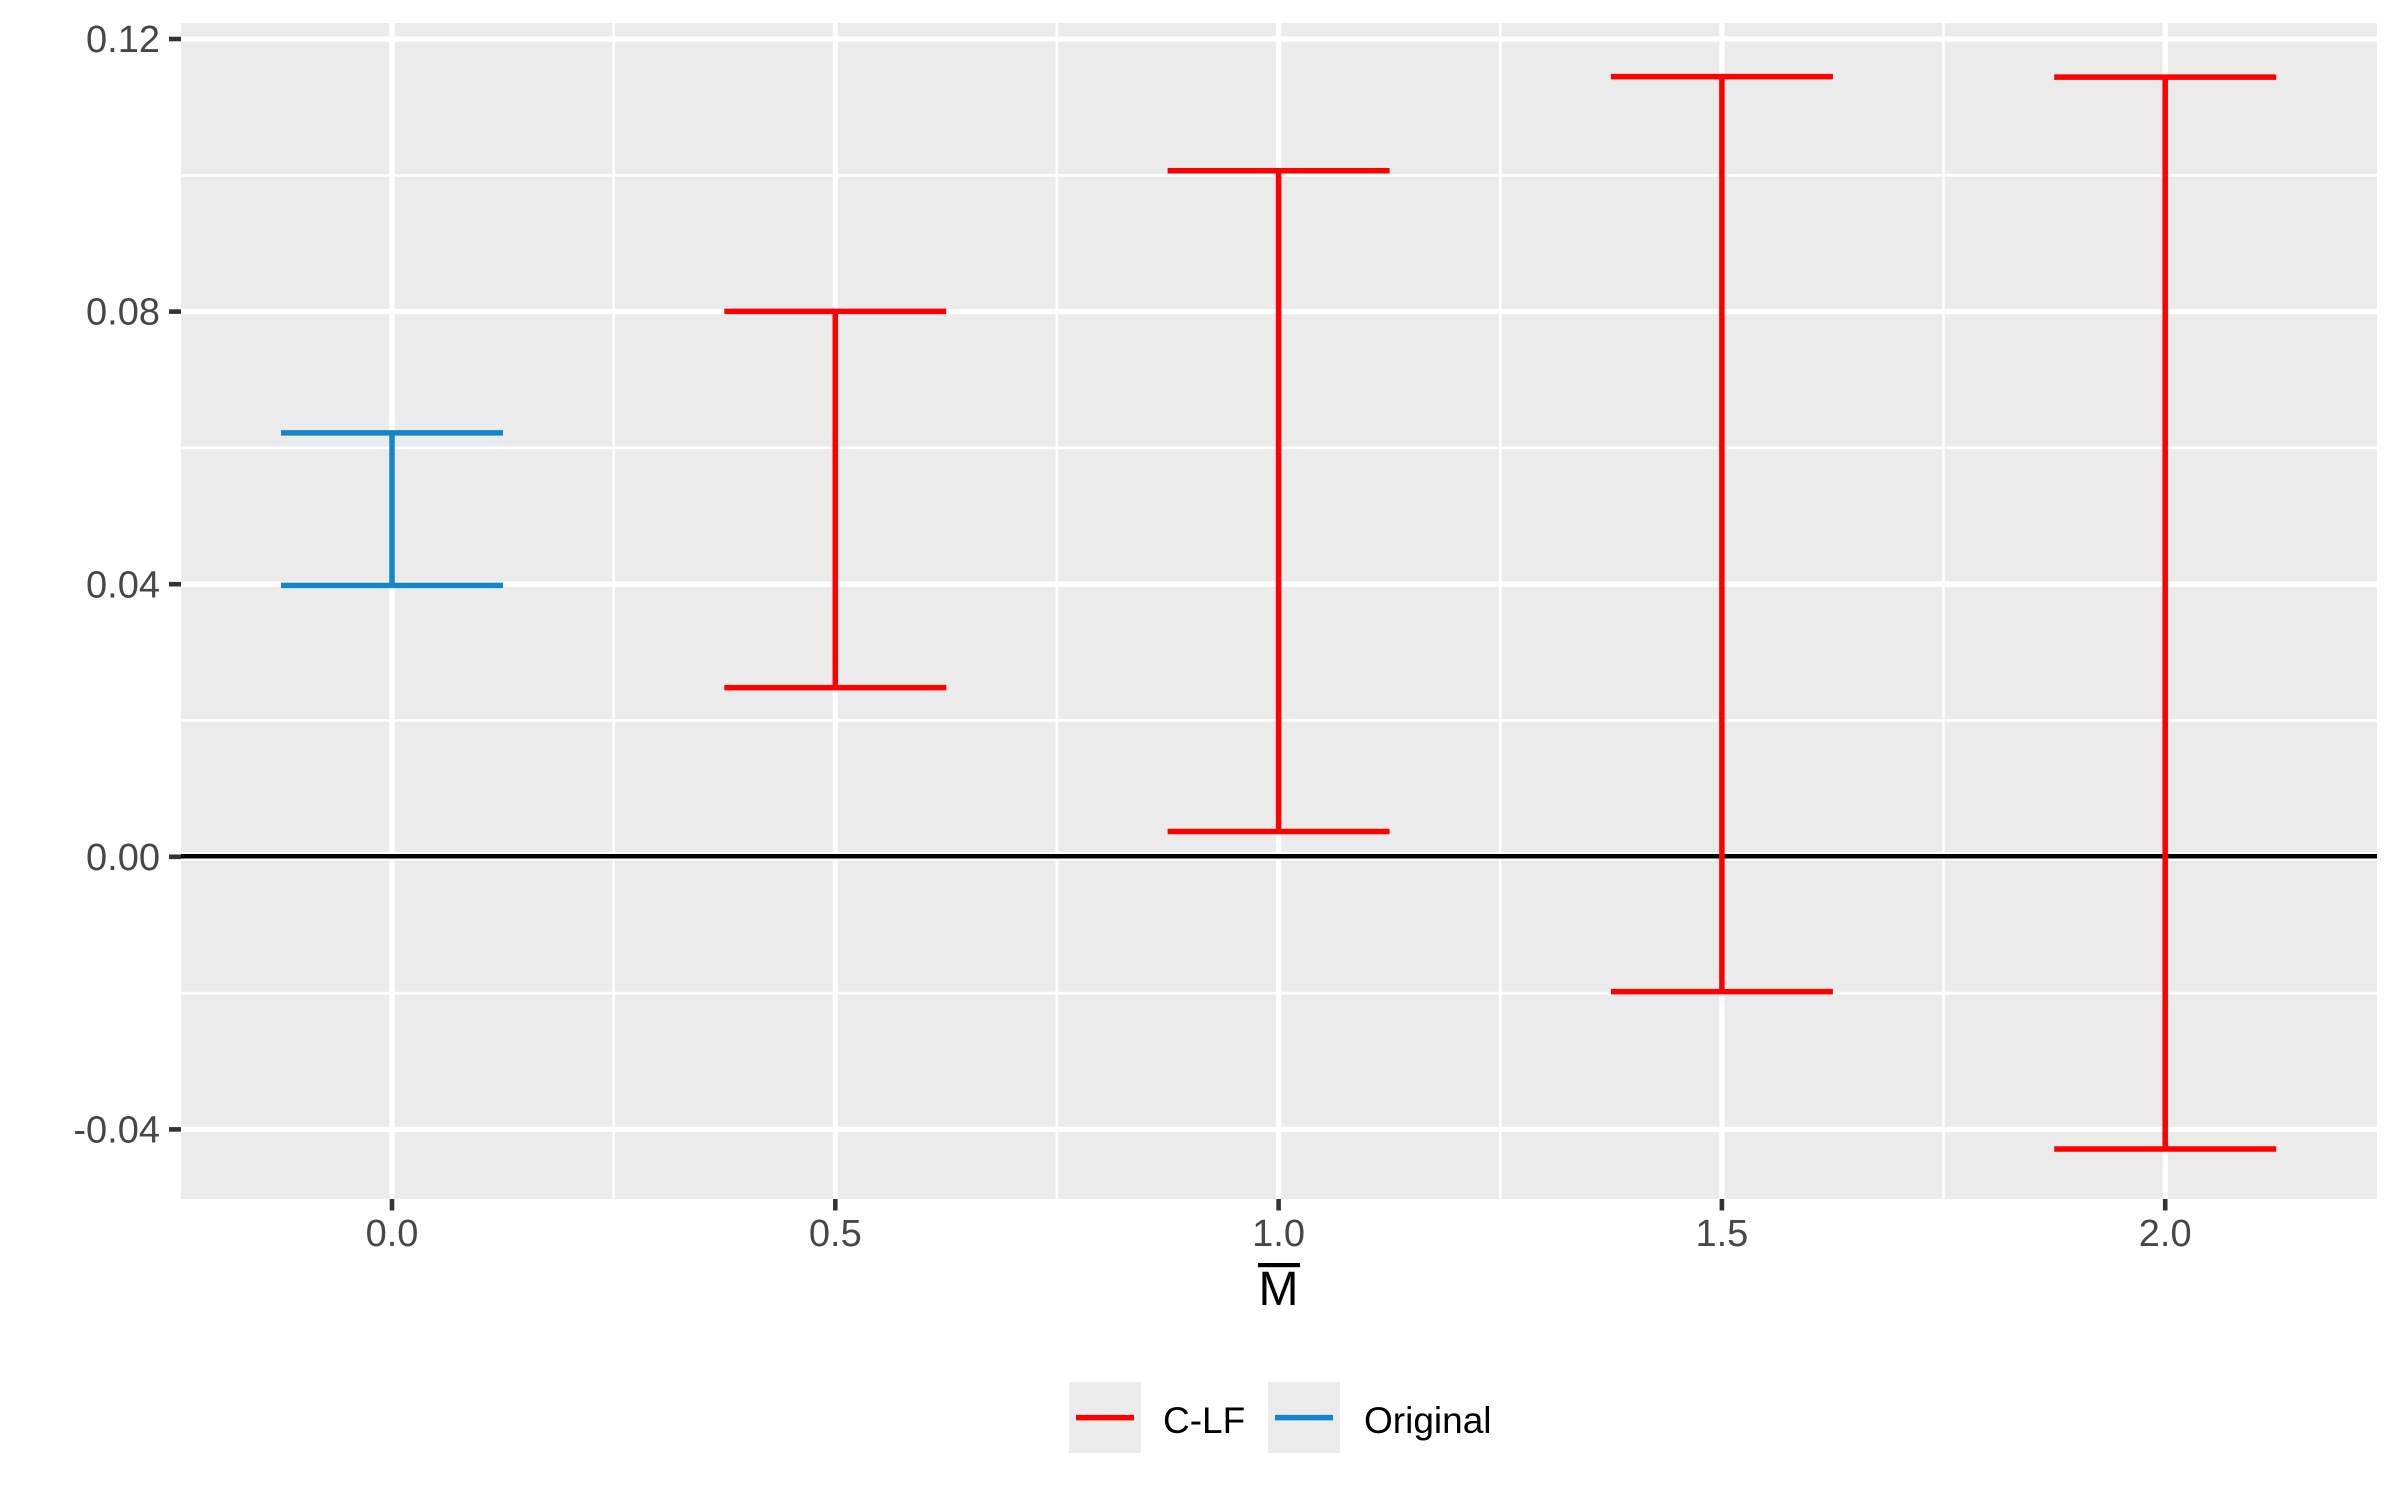 This screenshot has height=1500, width=2400. What do you see at coordinates (123, 40) in the screenshot?
I see `svg-text: 0.12` at bounding box center [123, 40].